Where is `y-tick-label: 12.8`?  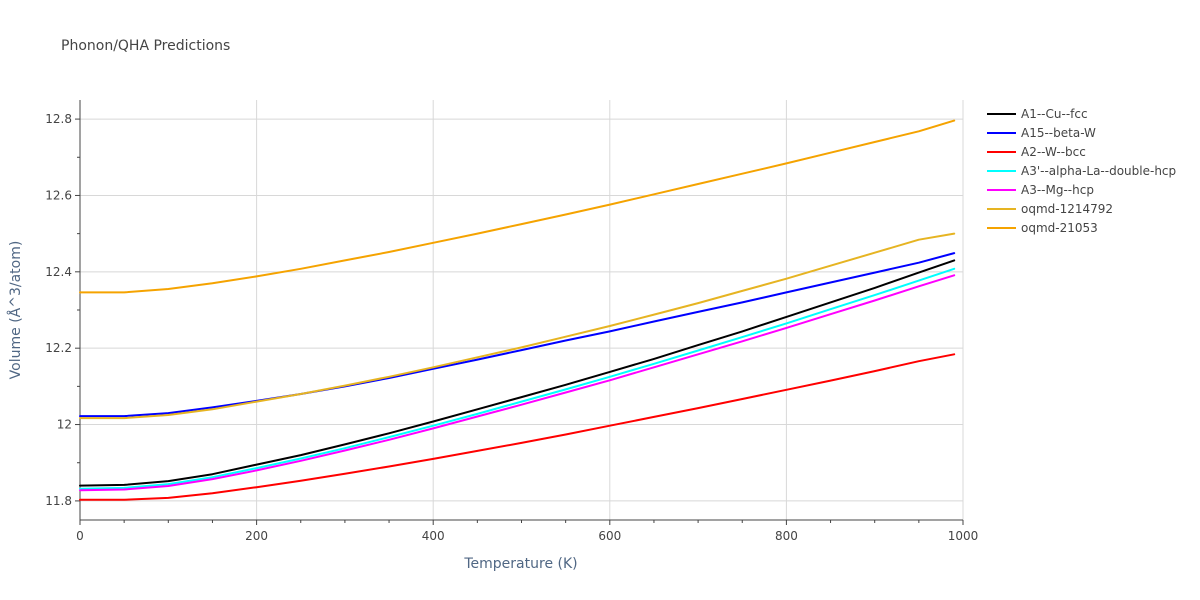
y-tick-label: 12.8 is located at coordinates (58, 119).